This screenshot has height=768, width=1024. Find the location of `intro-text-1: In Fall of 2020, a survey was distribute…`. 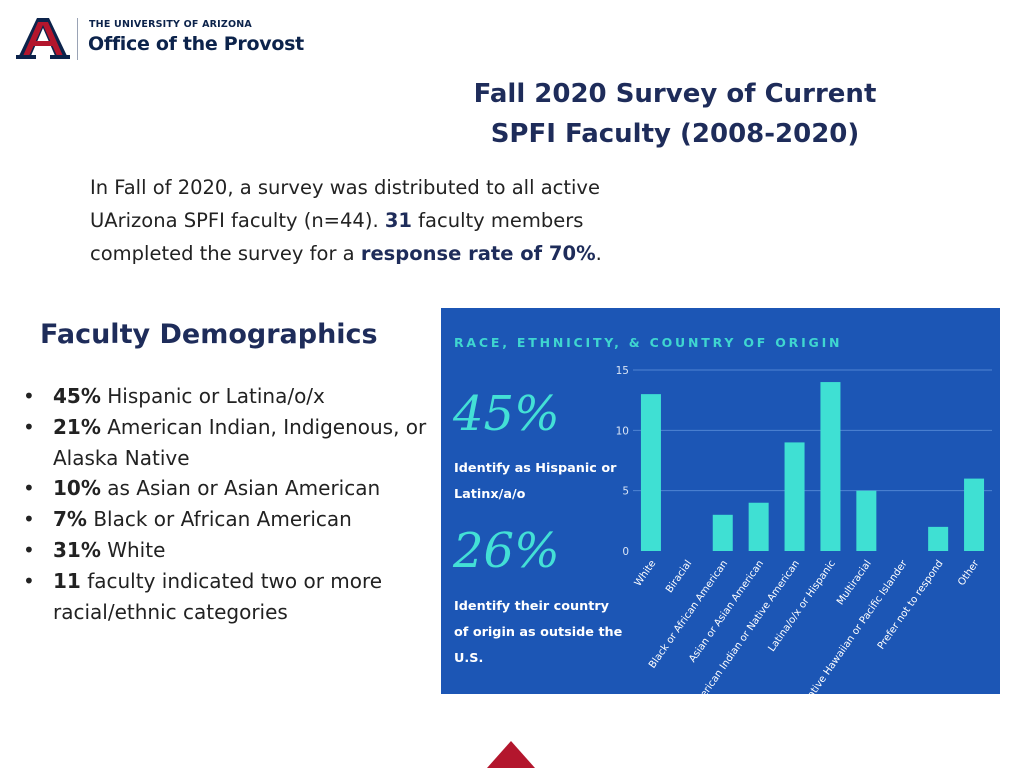

intro-text-1: In Fall of 2020, a survey was distribute… is located at coordinates (345, 204).